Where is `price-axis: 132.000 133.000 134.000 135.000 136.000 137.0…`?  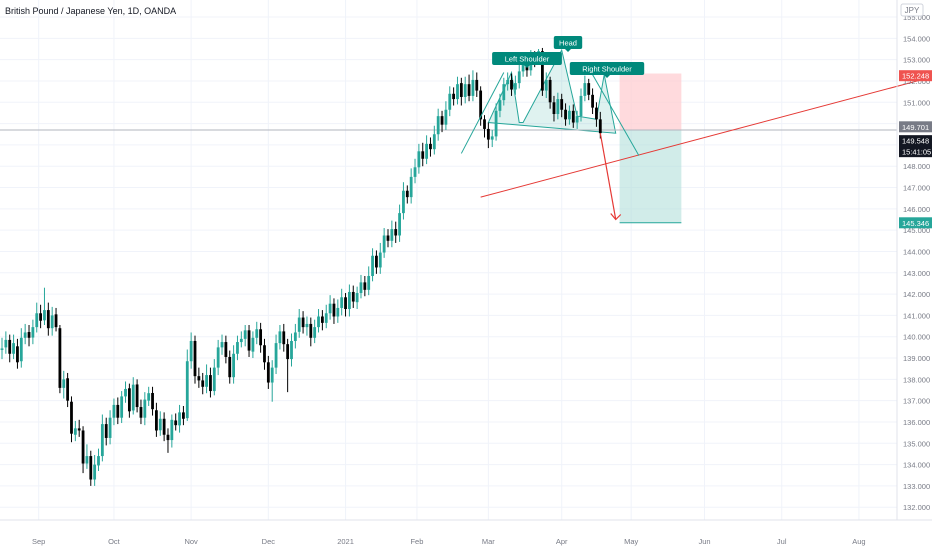
price-axis: 132.000 133.000 134.000 135.000 136.000 137.0… is located at coordinates (916, 262).